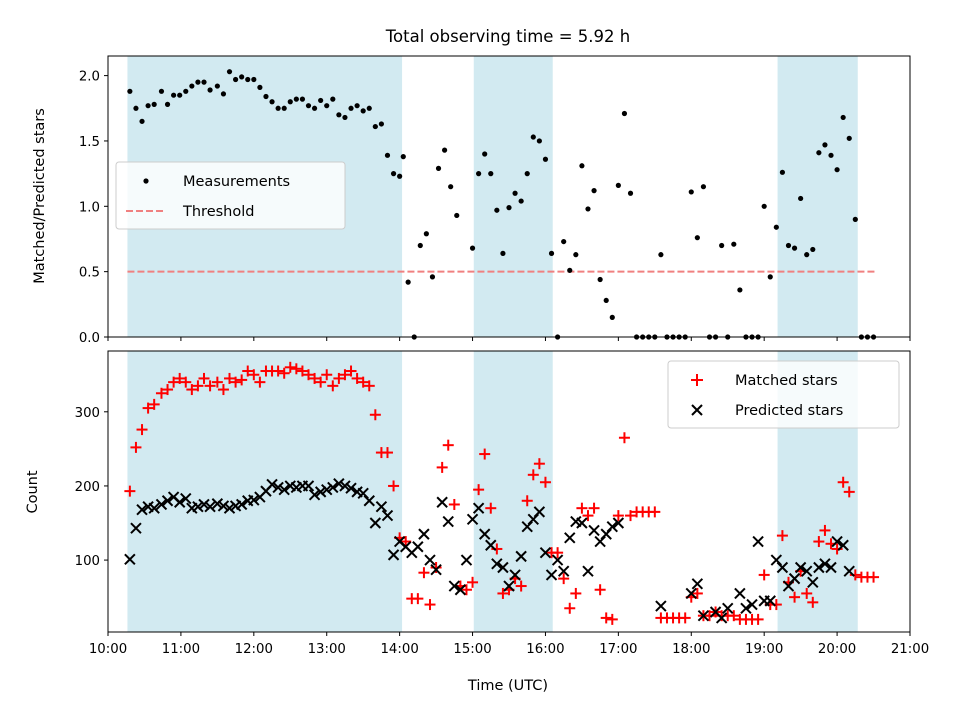 This screenshot has width=960, height=720. I want to click on x-tick-label: 18:00, so click(691, 649).